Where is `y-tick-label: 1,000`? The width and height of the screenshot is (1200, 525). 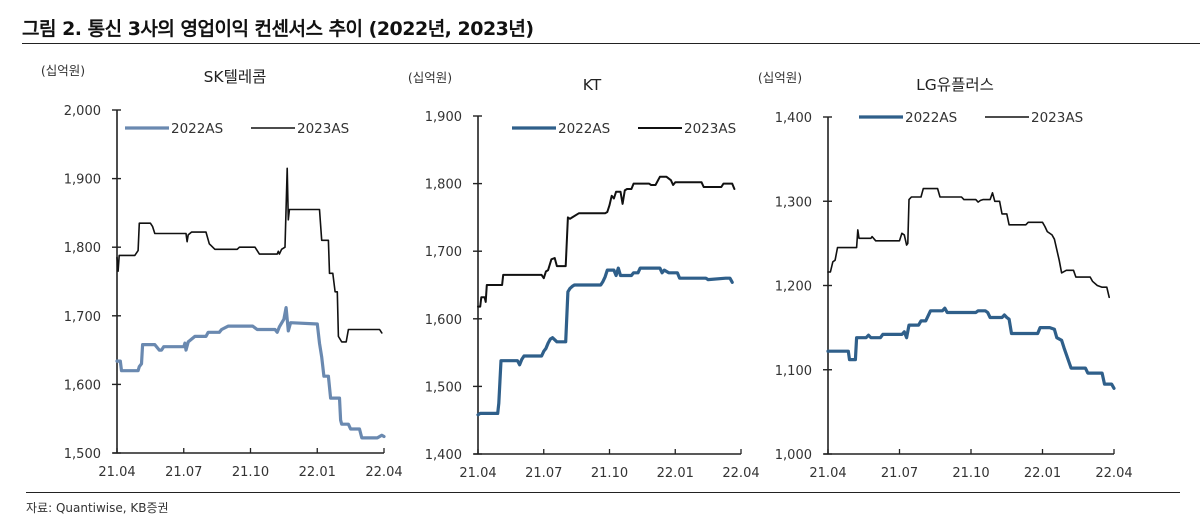 y-tick-label: 1,000 is located at coordinates (793, 455).